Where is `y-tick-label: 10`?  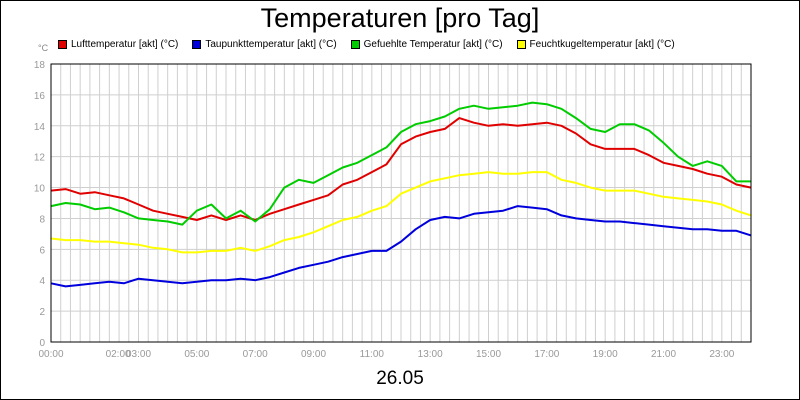
y-tick-label: 10 is located at coordinates (40, 189).